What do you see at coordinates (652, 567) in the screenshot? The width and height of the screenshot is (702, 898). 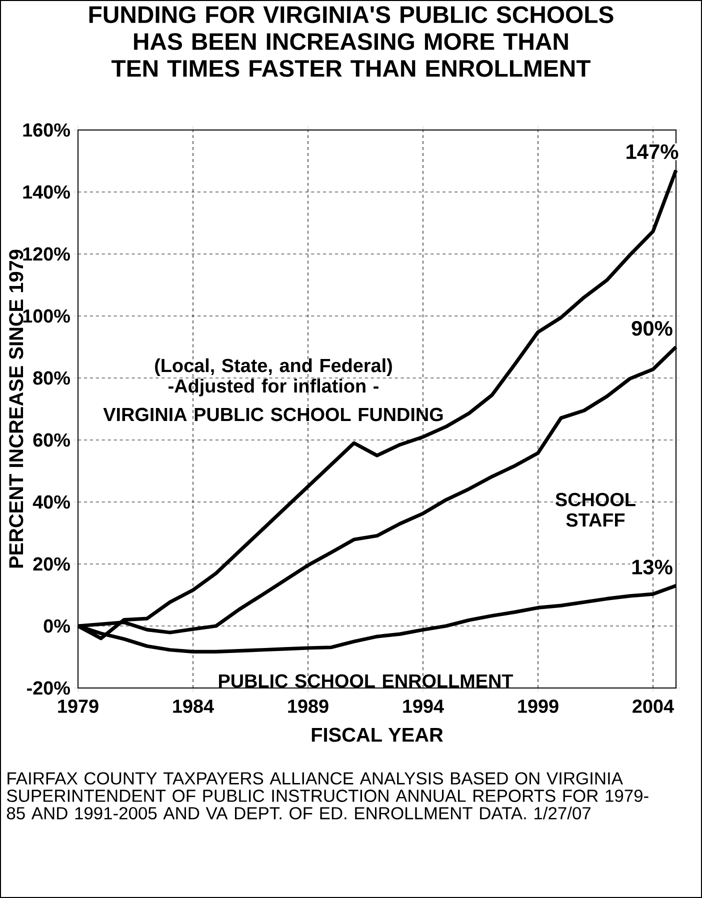 I see `data-label: 13%` at bounding box center [652, 567].